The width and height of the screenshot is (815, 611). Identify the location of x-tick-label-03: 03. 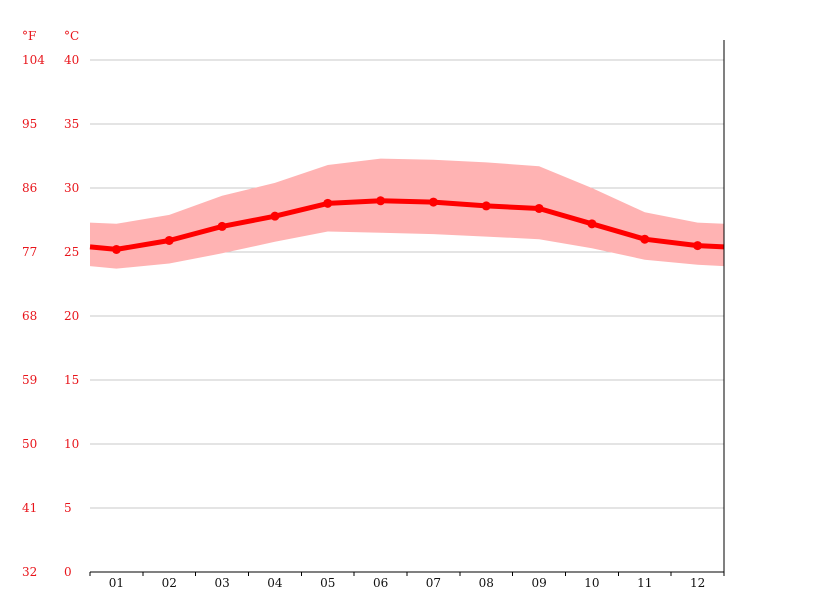
(221, 583).